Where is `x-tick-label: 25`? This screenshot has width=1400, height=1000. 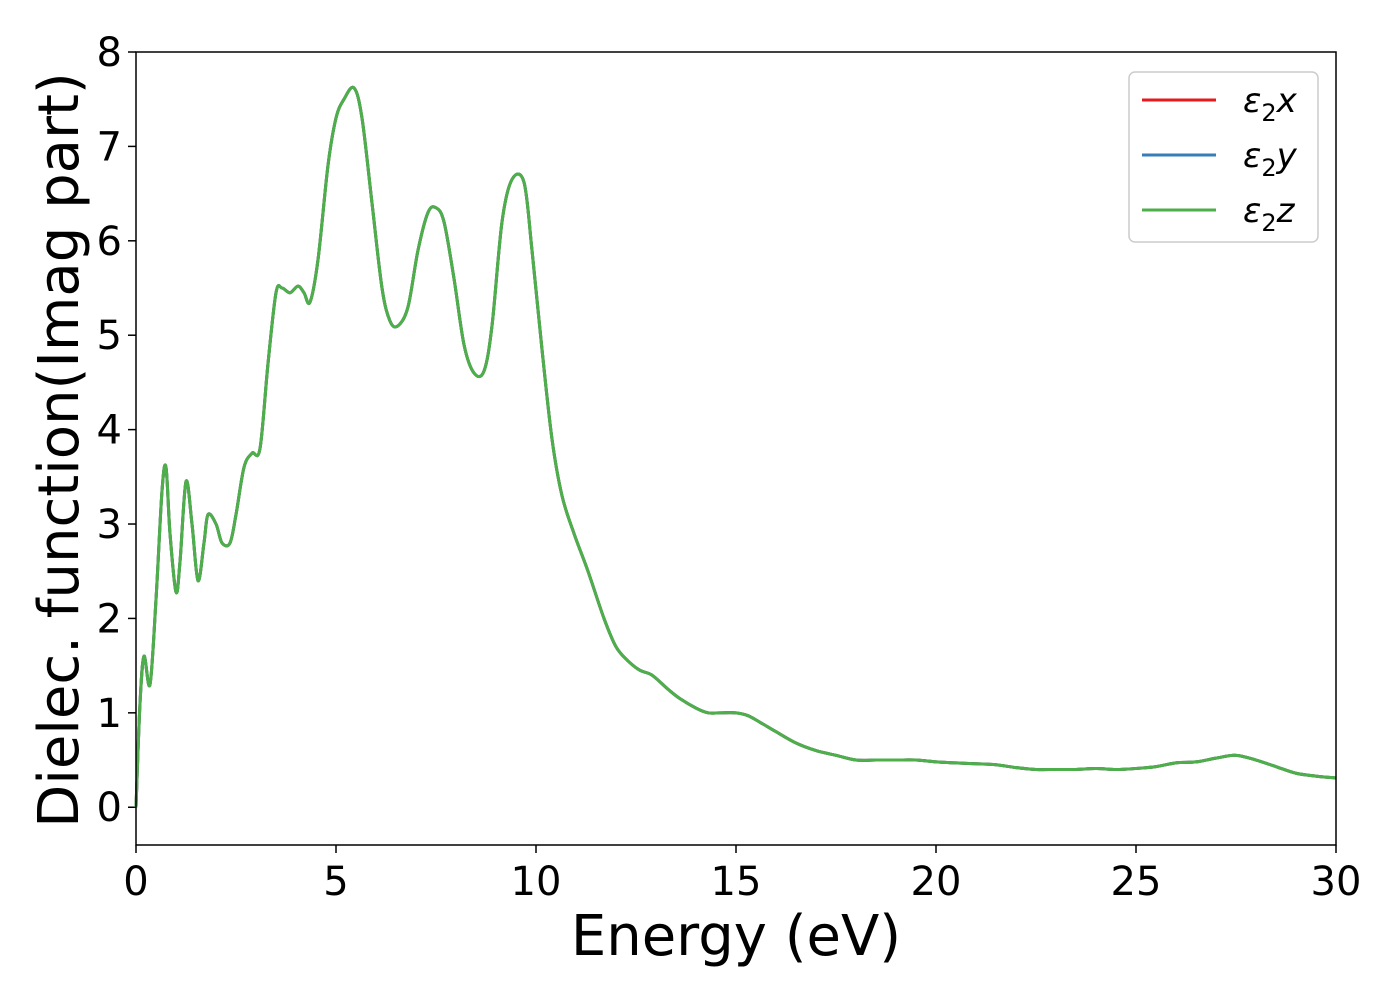 x-tick-label: 25 is located at coordinates (1136, 882).